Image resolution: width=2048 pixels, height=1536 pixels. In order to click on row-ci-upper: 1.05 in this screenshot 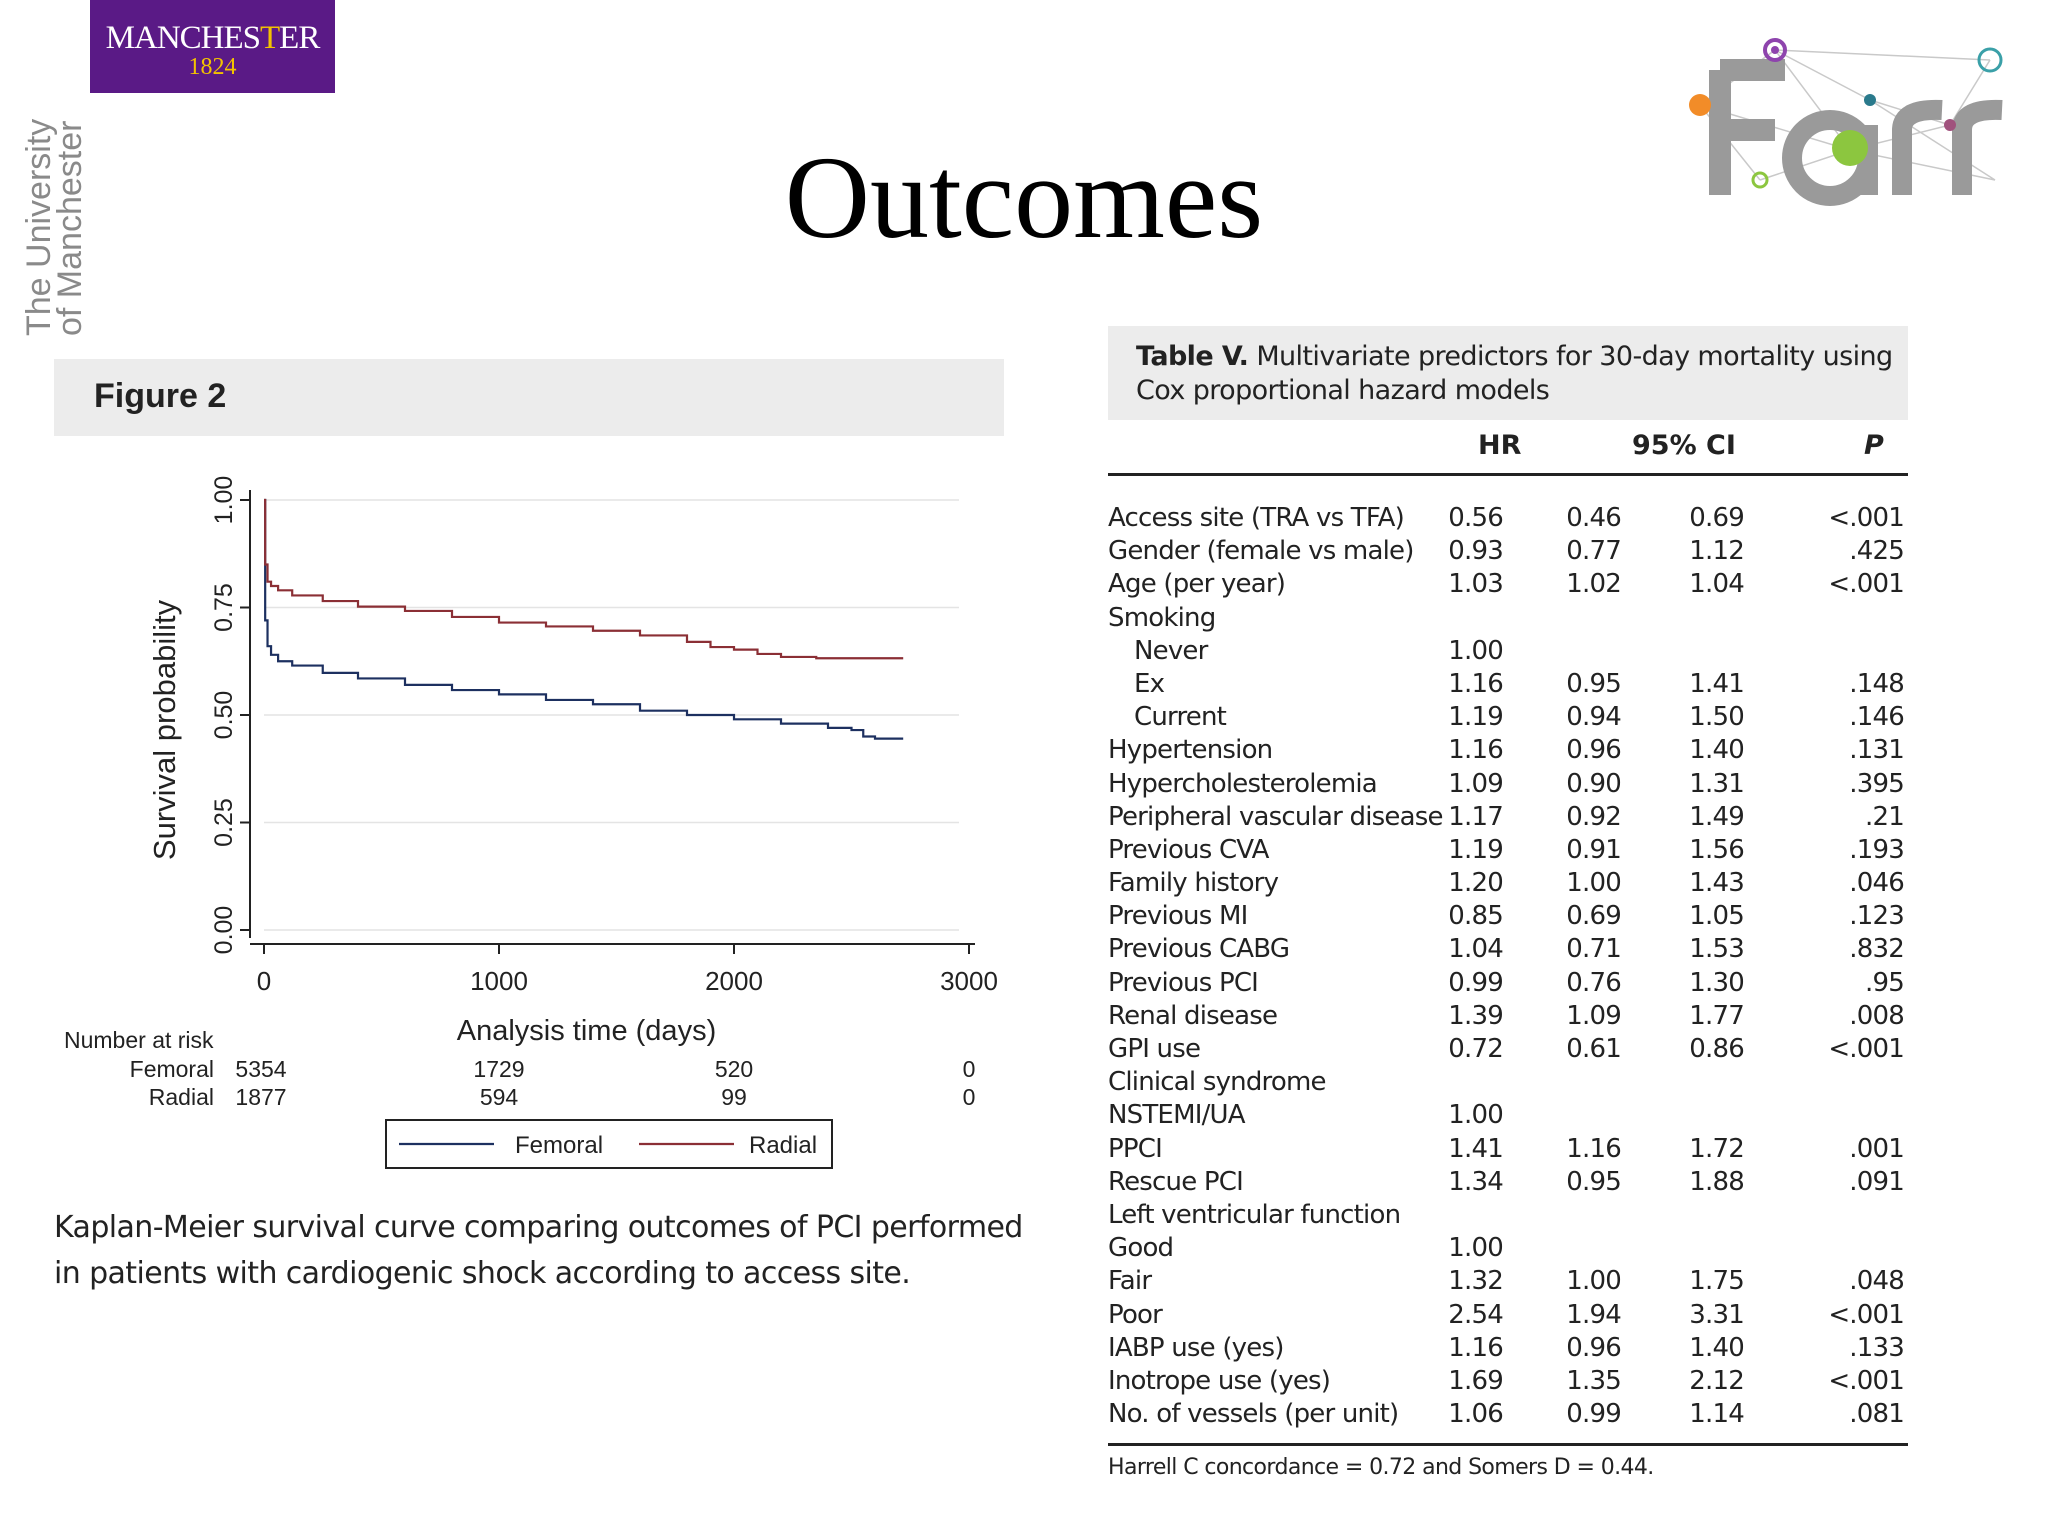, I will do `click(1717, 916)`.